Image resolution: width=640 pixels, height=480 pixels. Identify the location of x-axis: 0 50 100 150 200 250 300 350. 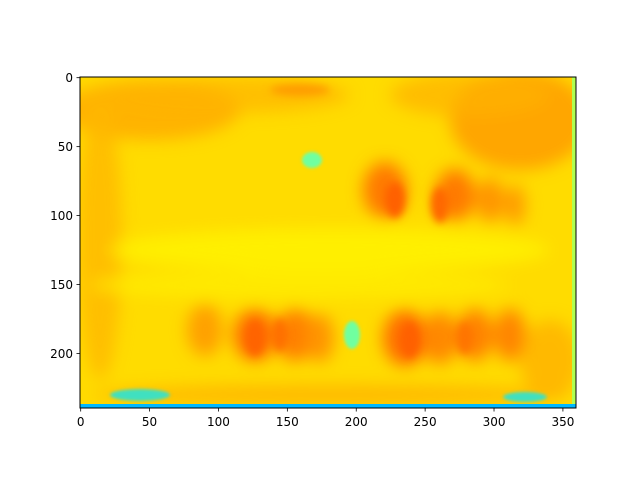
(325, 418).